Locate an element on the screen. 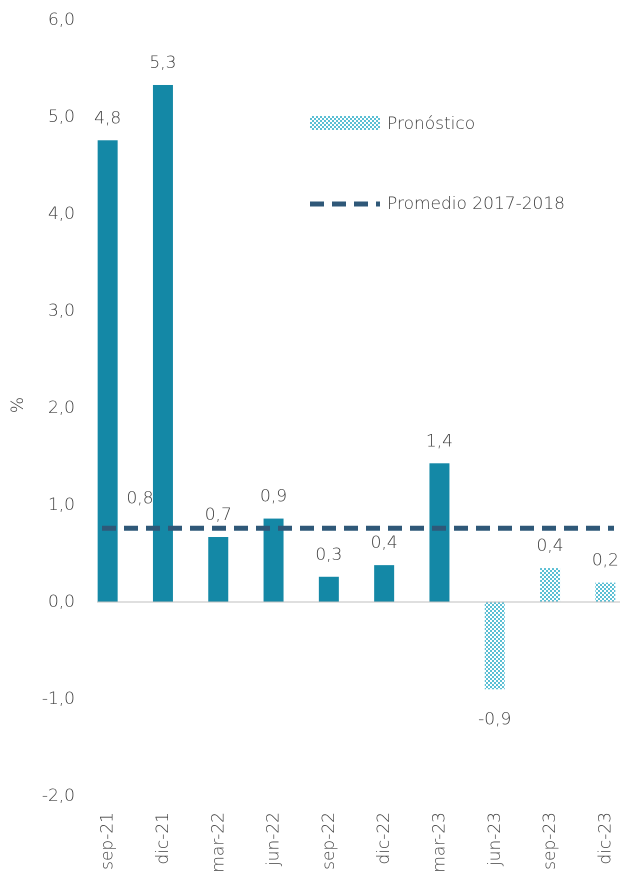 The width and height of the screenshot is (623, 877). y-tick-label: 4,0 is located at coordinates (61, 214).